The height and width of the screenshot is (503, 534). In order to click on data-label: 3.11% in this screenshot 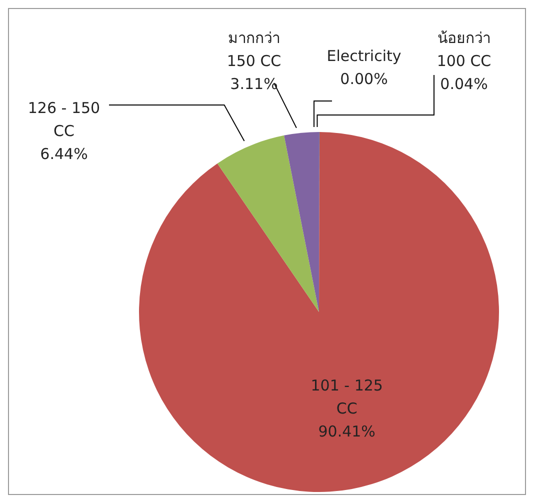, I will do `click(254, 84)`.